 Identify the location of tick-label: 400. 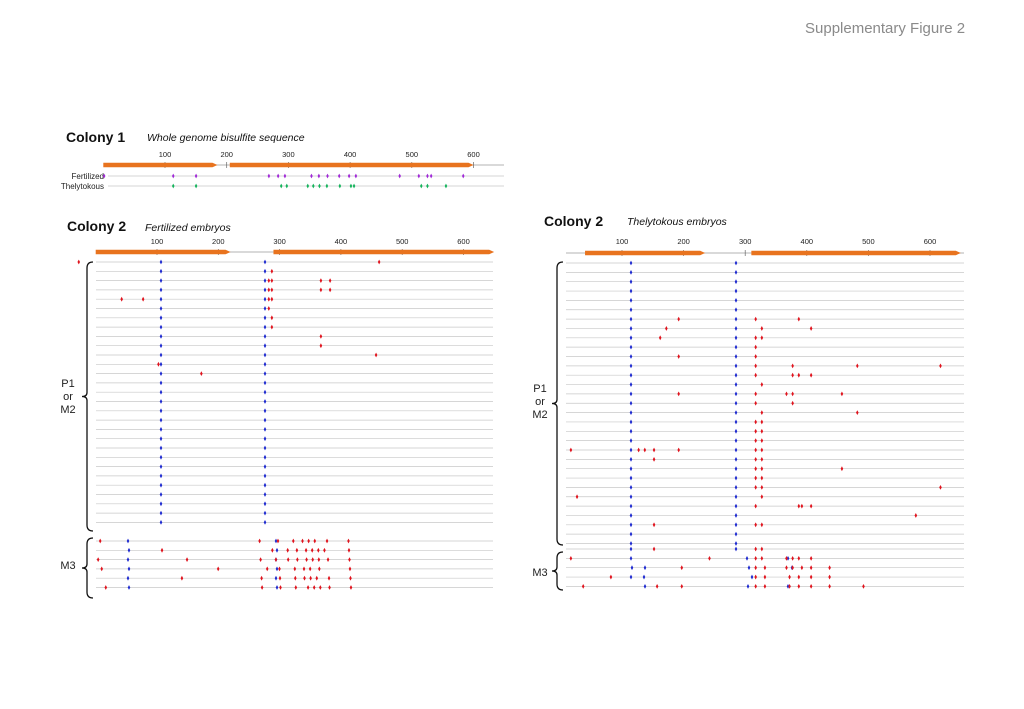
(807, 241).